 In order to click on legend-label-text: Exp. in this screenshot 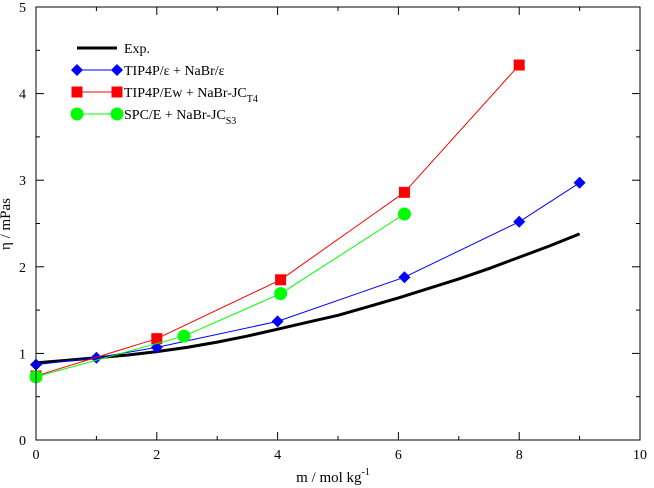, I will do `click(137, 49)`.